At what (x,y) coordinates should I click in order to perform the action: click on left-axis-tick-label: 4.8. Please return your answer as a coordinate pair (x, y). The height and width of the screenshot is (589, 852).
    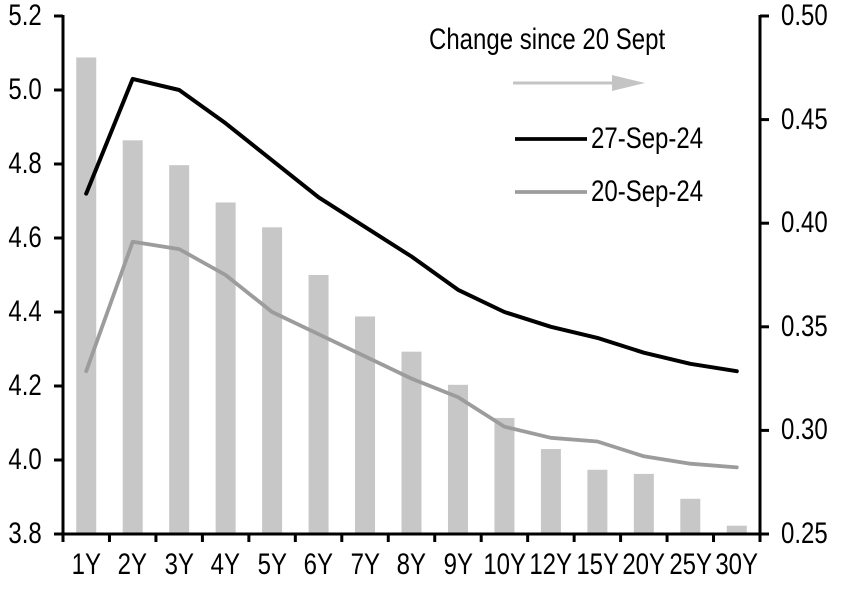
    Looking at the image, I should click on (21, 164).